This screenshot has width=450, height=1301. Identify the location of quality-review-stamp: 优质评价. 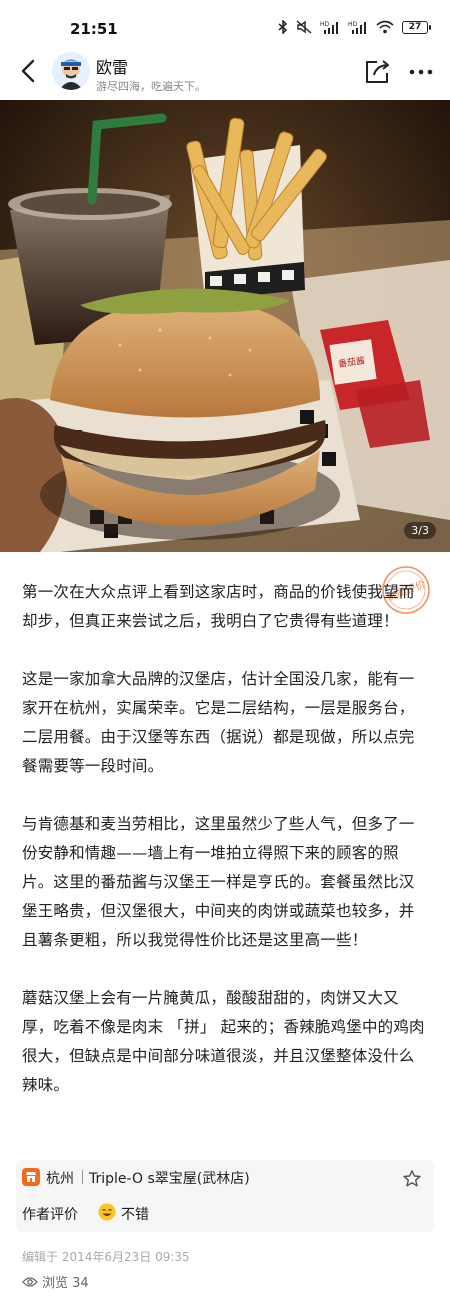
(406, 590).